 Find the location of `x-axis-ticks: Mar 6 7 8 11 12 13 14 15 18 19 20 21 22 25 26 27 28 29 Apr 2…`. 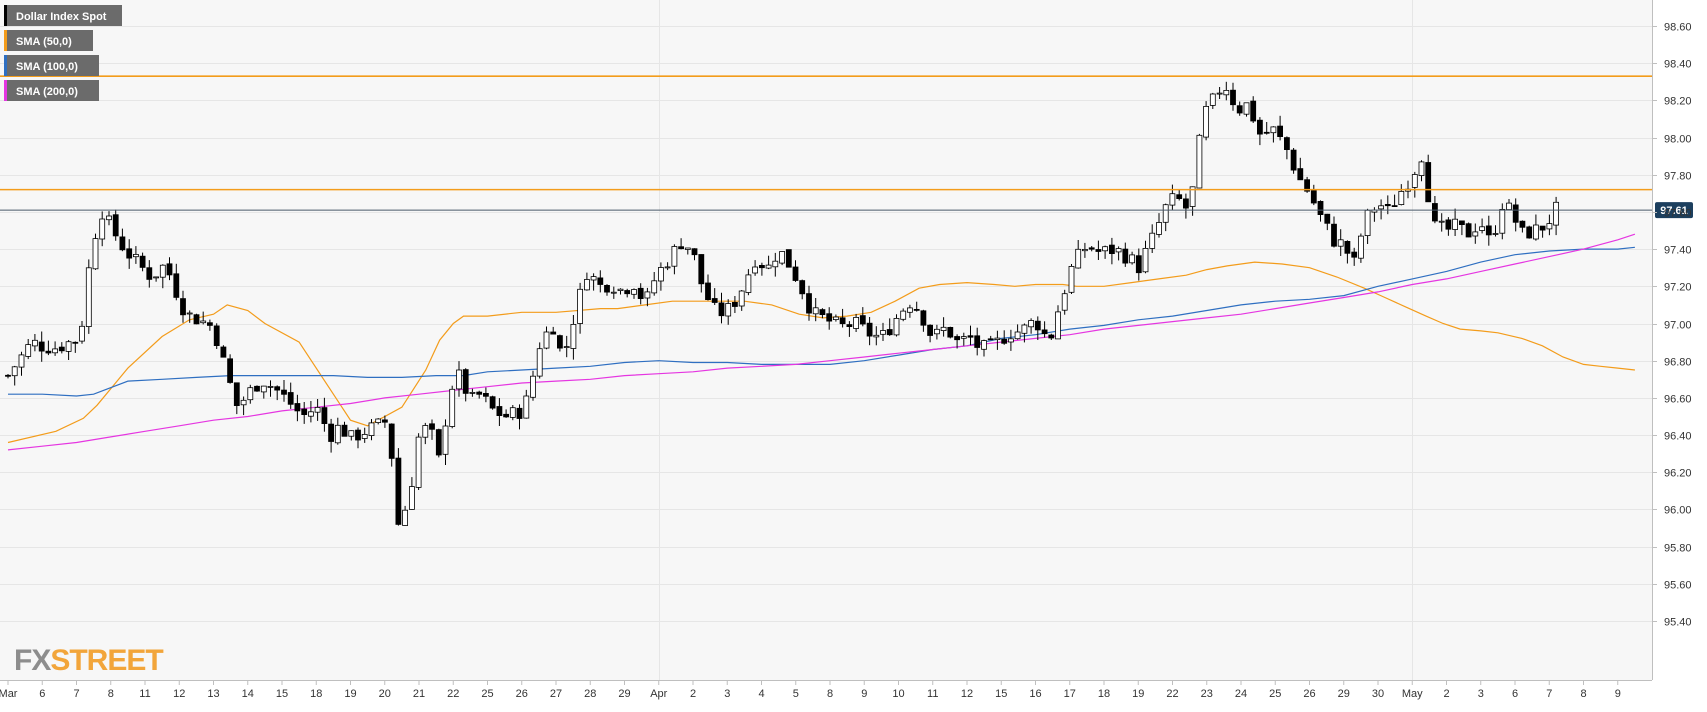

x-axis-ticks: Mar 6 7 8 11 12 13 14 15 18 19 20 21 22 25 26 27 28 29 Apr 2… is located at coordinates (810, 690).